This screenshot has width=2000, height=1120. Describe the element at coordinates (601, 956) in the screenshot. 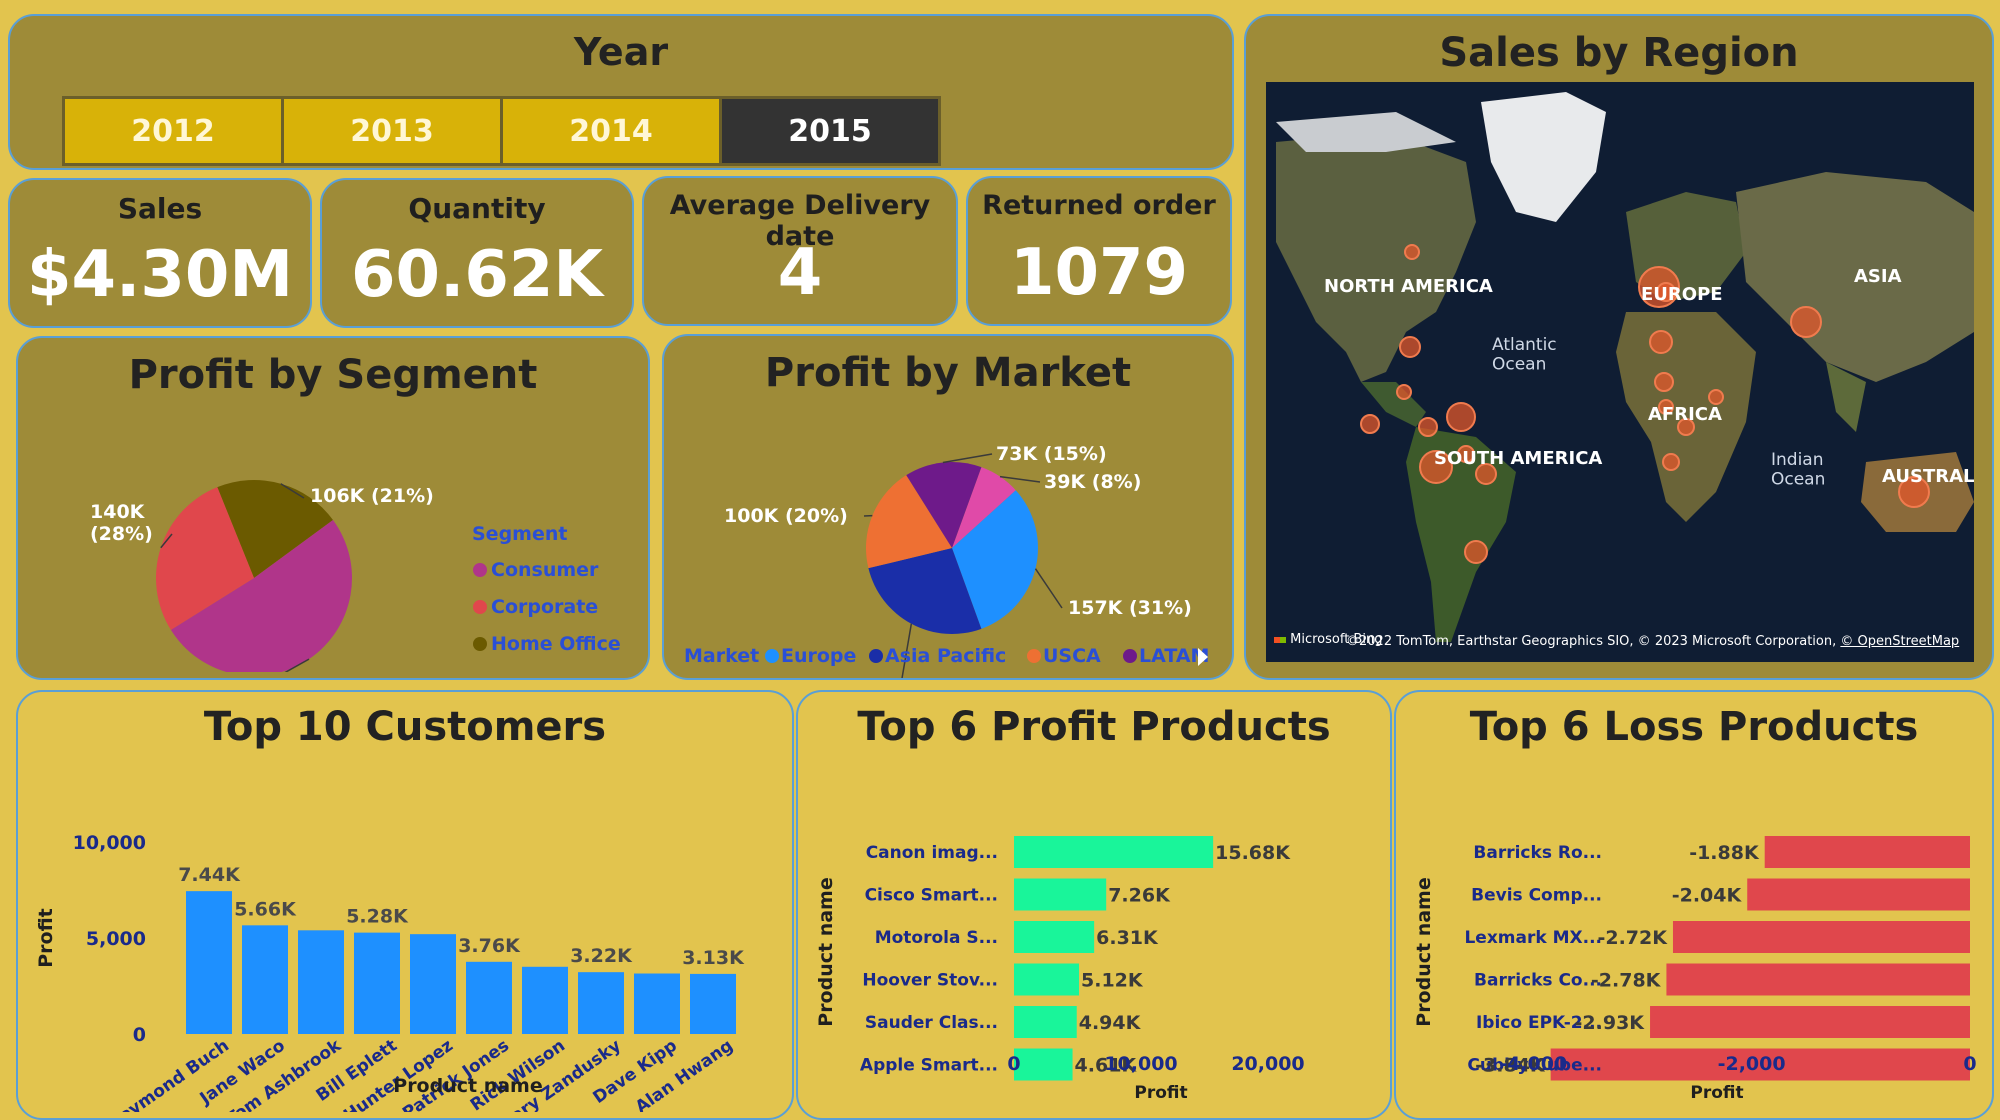

I see `data-label: 3.22K` at that location.